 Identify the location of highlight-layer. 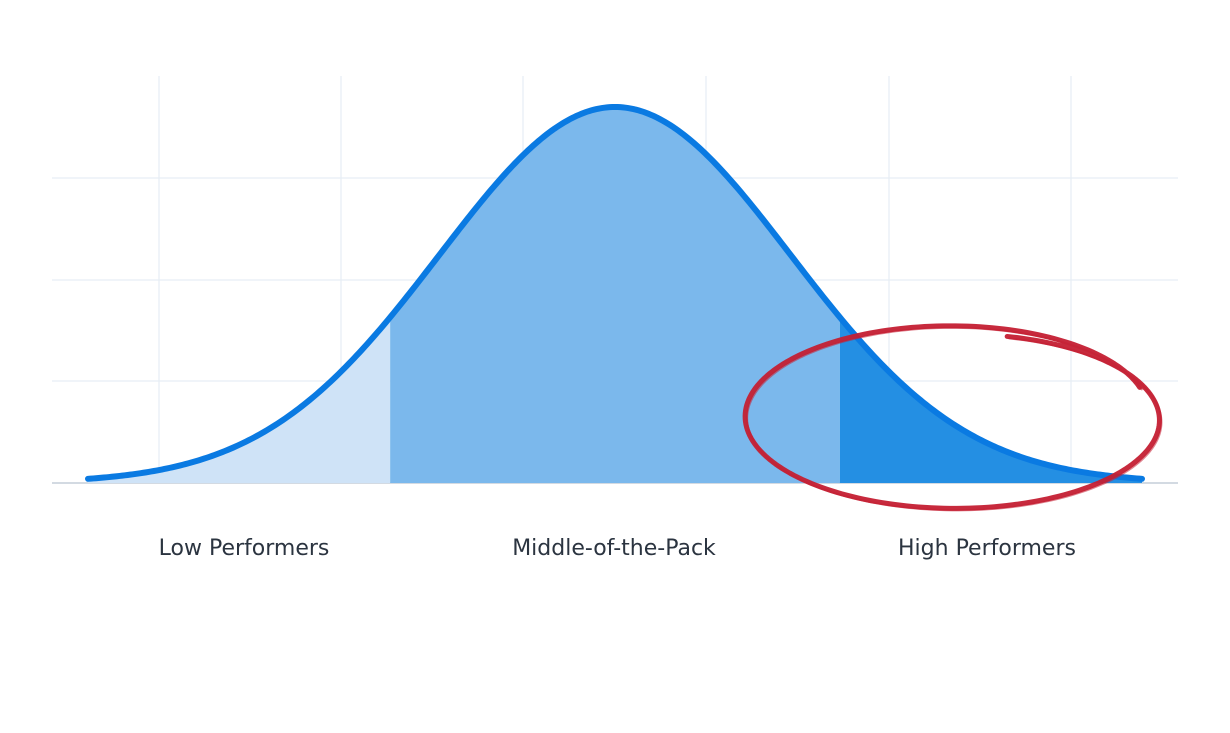
(952, 417).